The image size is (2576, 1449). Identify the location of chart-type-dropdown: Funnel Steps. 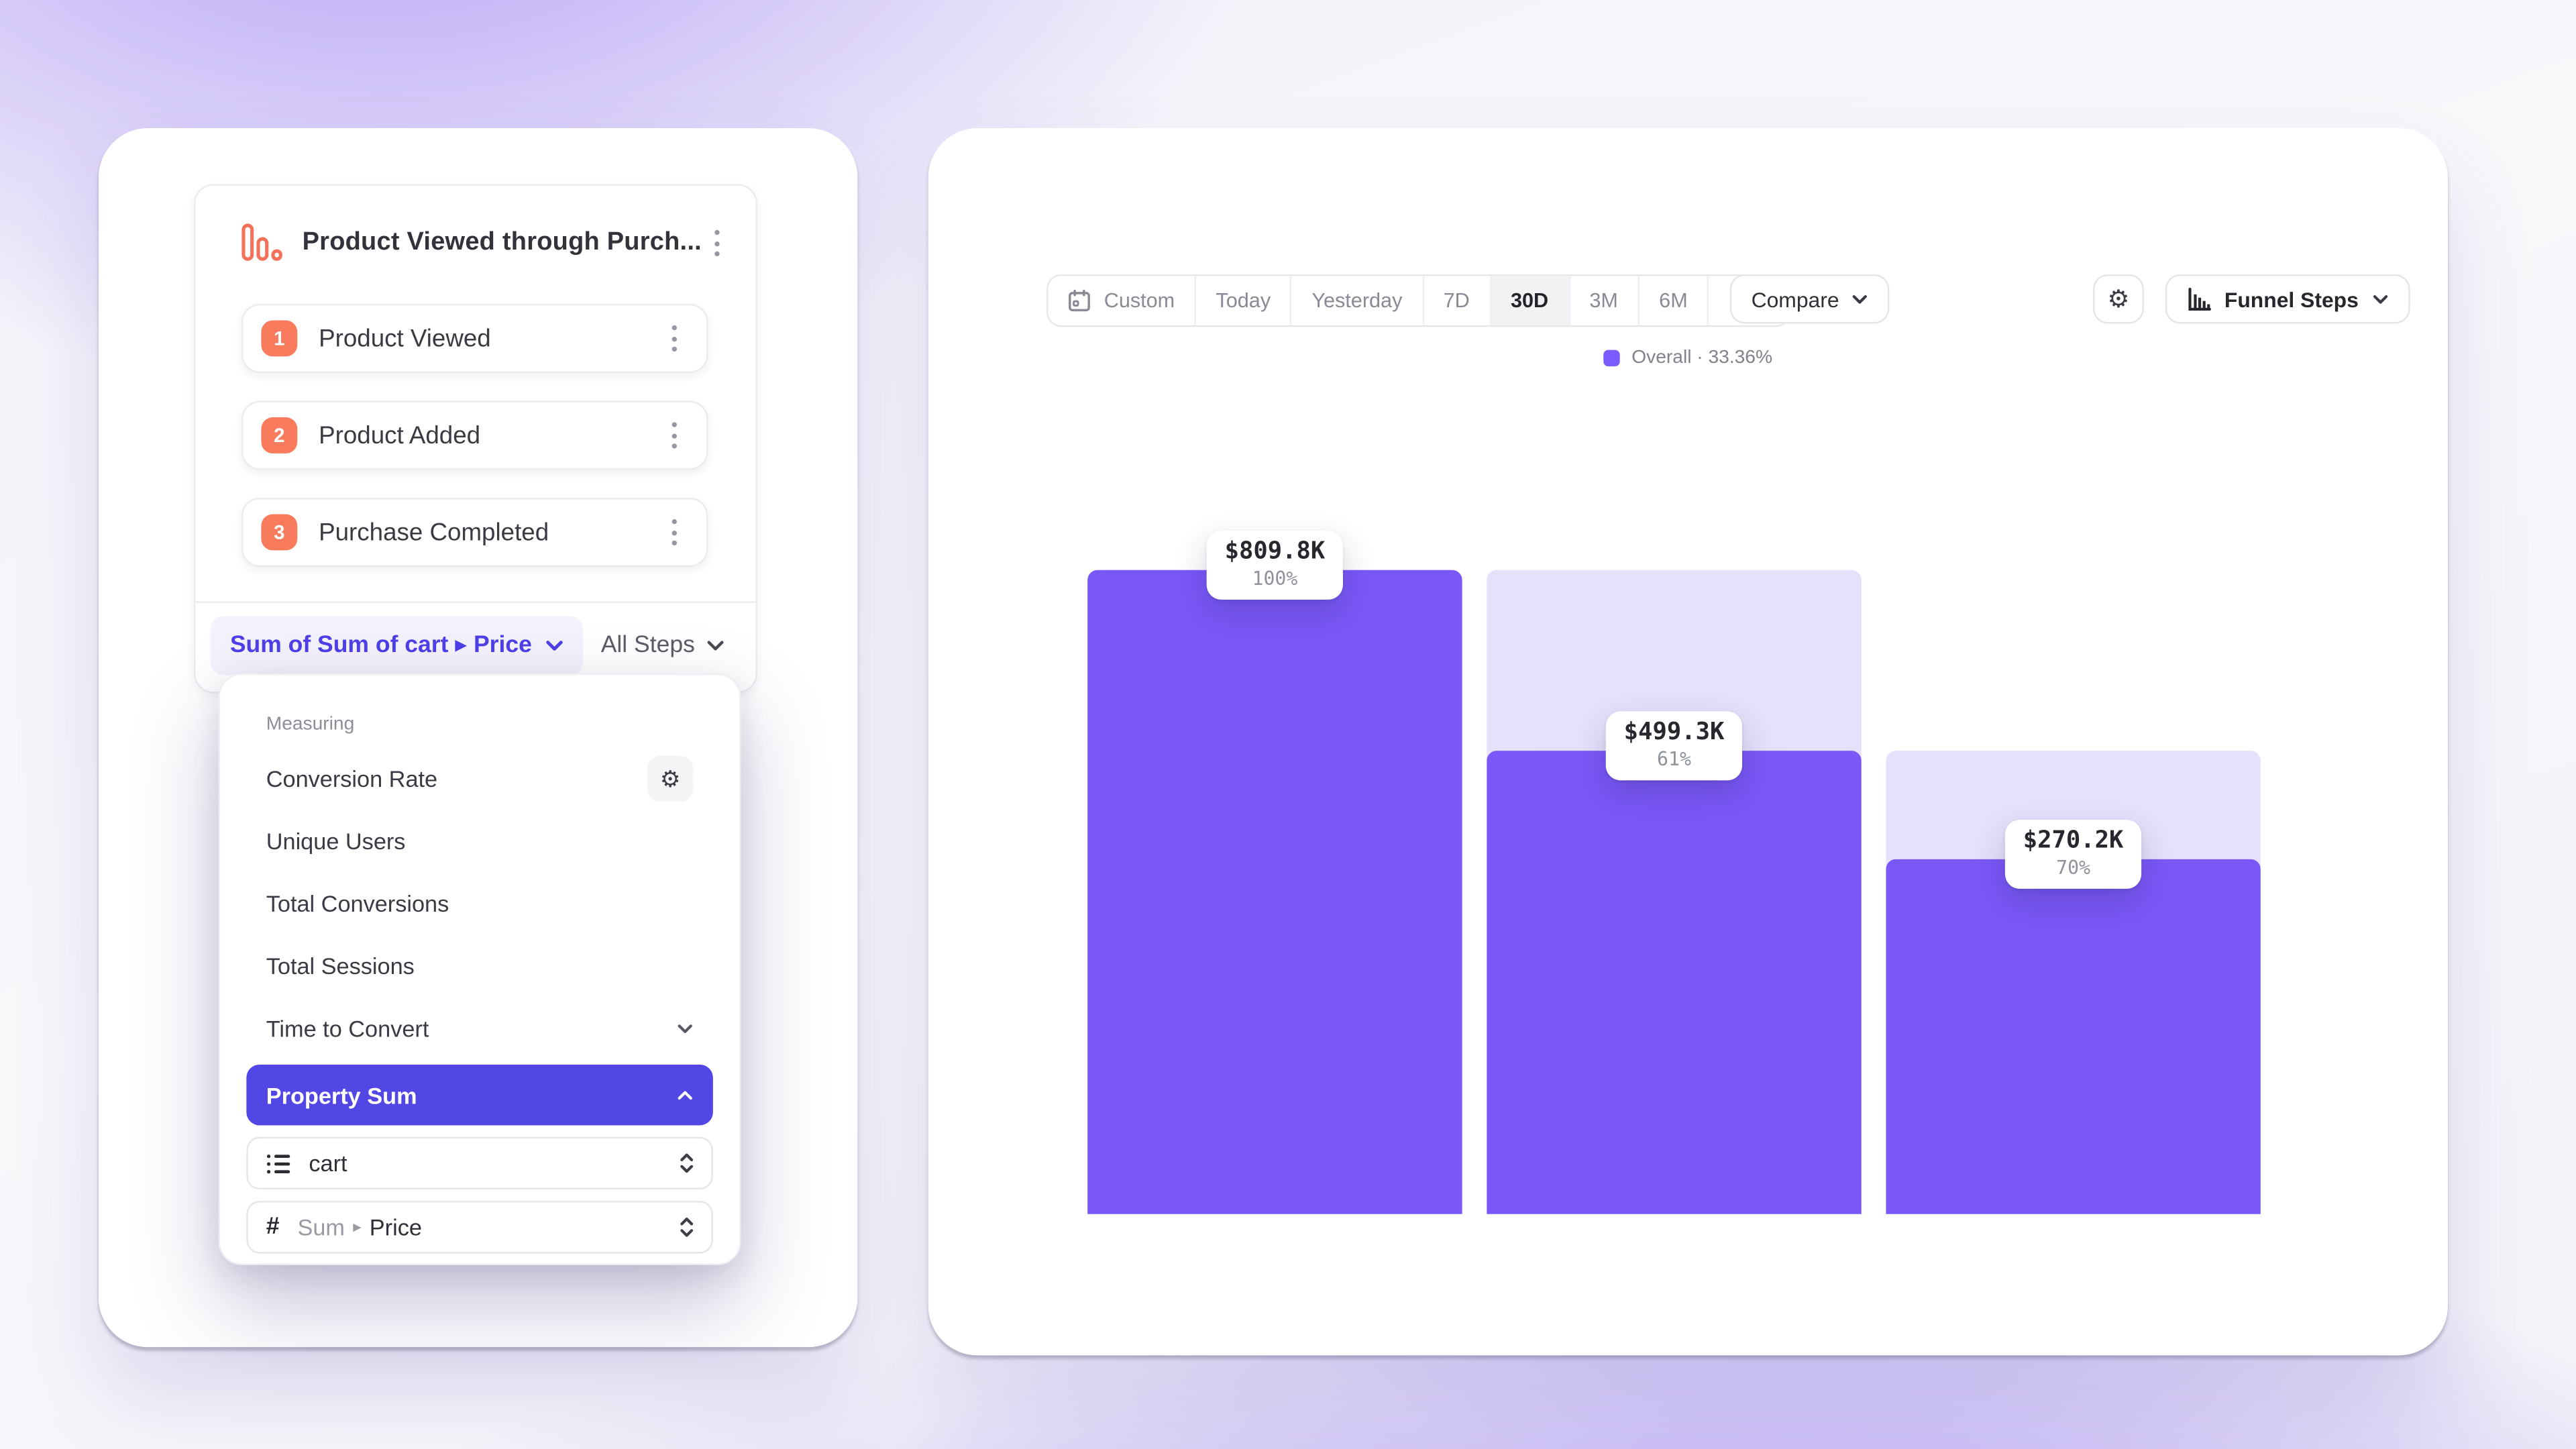
(2287, 299).